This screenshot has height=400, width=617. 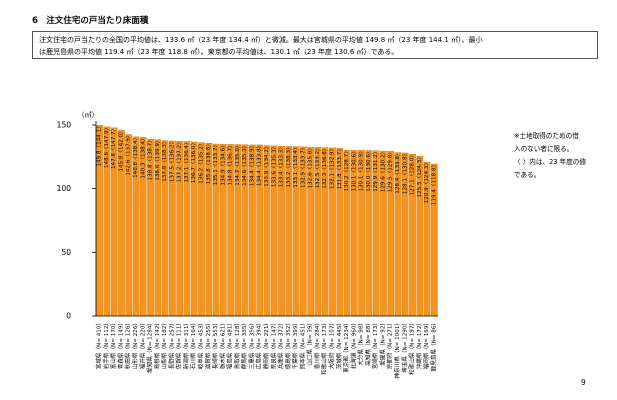 I want to click on y-tick-label-150: 150, so click(x=64, y=125).